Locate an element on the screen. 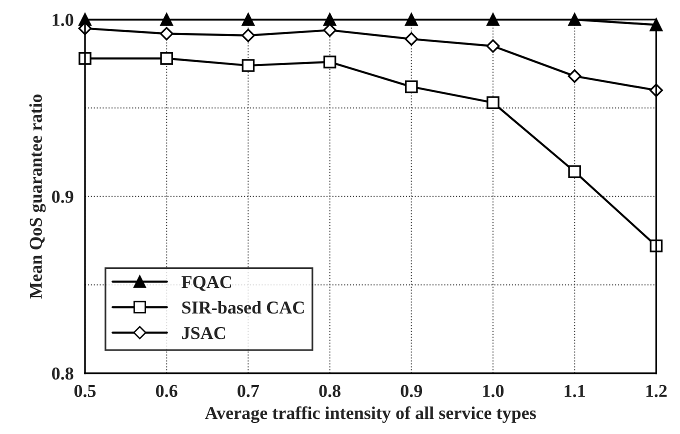  x-tick-label: 0.8 is located at coordinates (329, 391).